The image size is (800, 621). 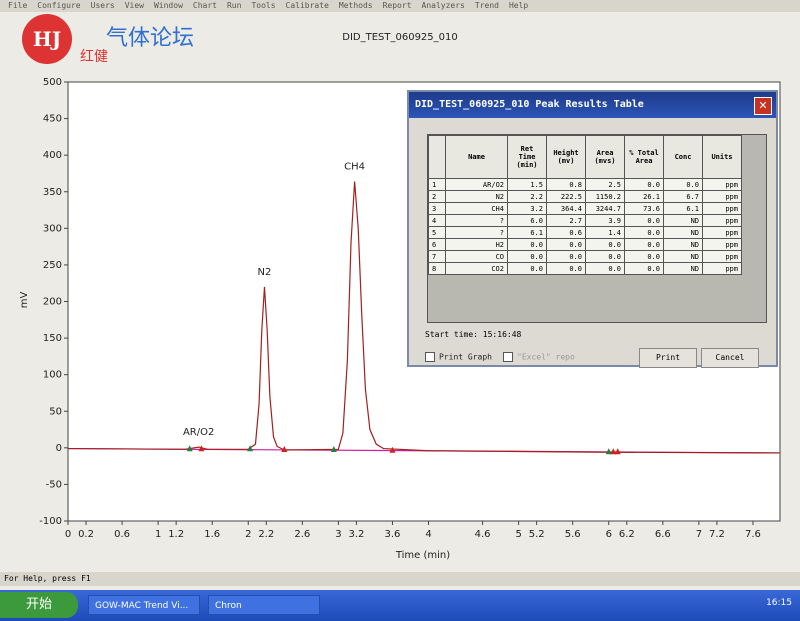 I want to click on menu-item: Run, so click(x=234, y=5).